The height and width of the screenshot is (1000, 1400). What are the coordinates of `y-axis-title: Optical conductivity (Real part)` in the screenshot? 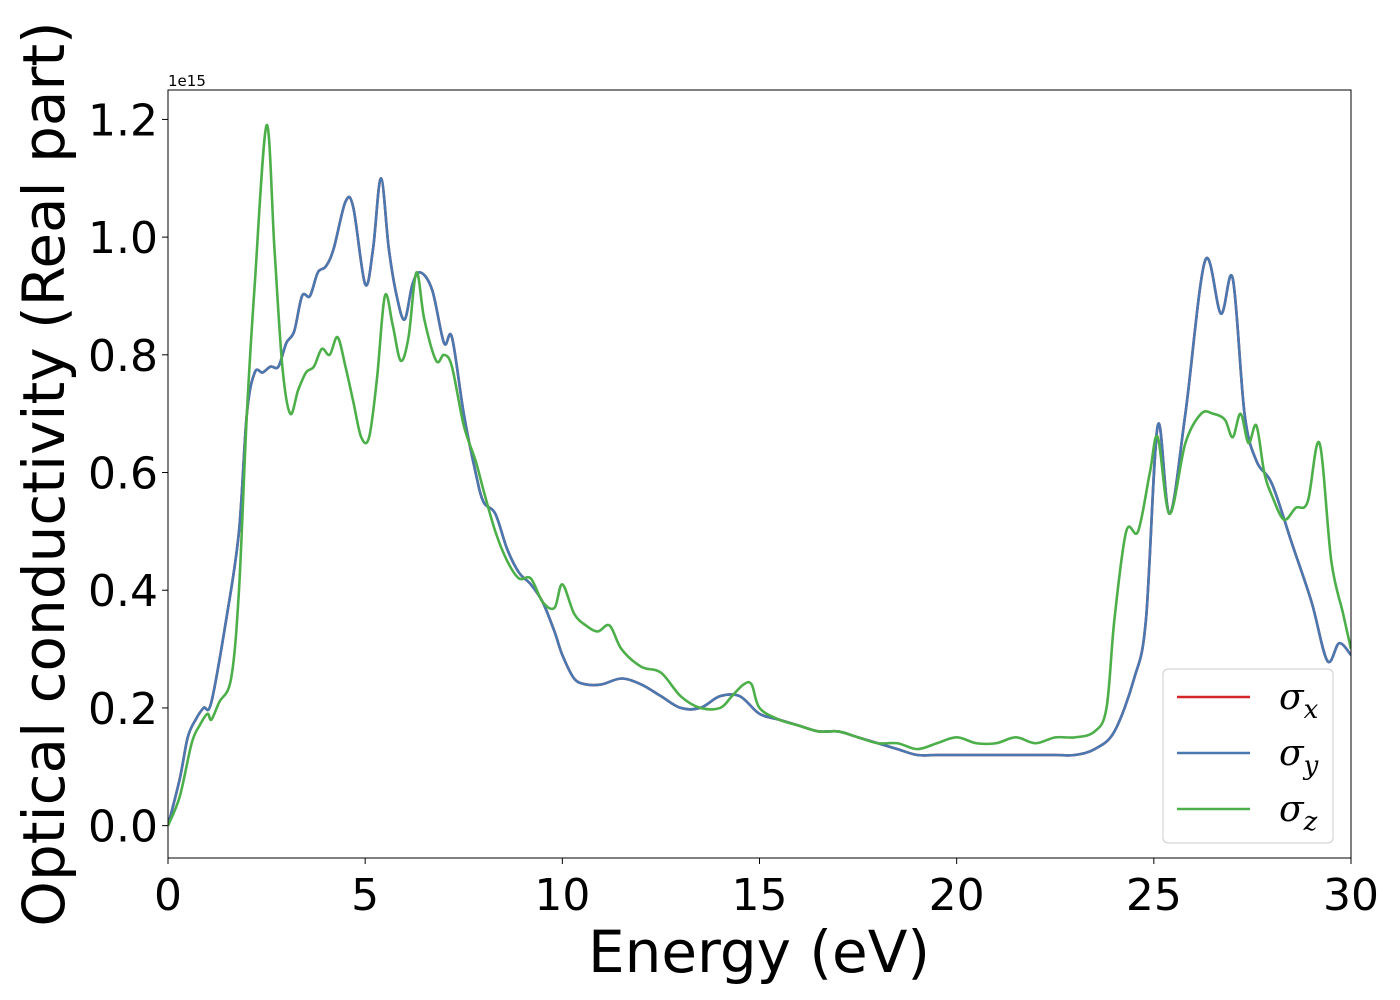 It's located at (44, 473).